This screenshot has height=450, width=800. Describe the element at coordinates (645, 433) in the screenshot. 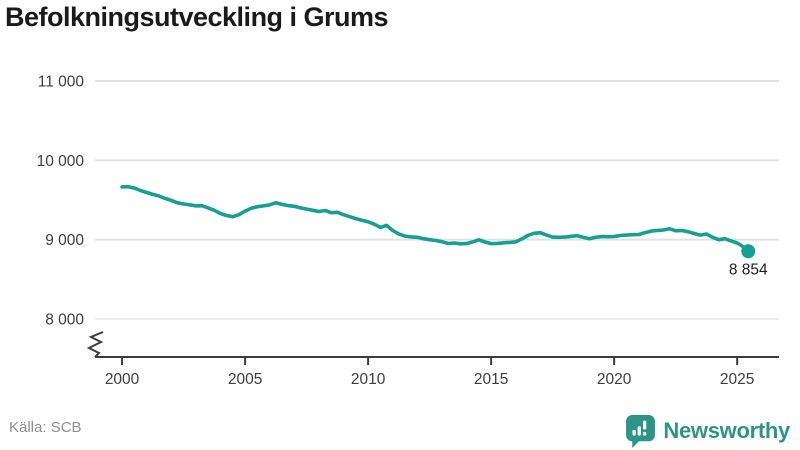

I see `exclamation-dot` at that location.